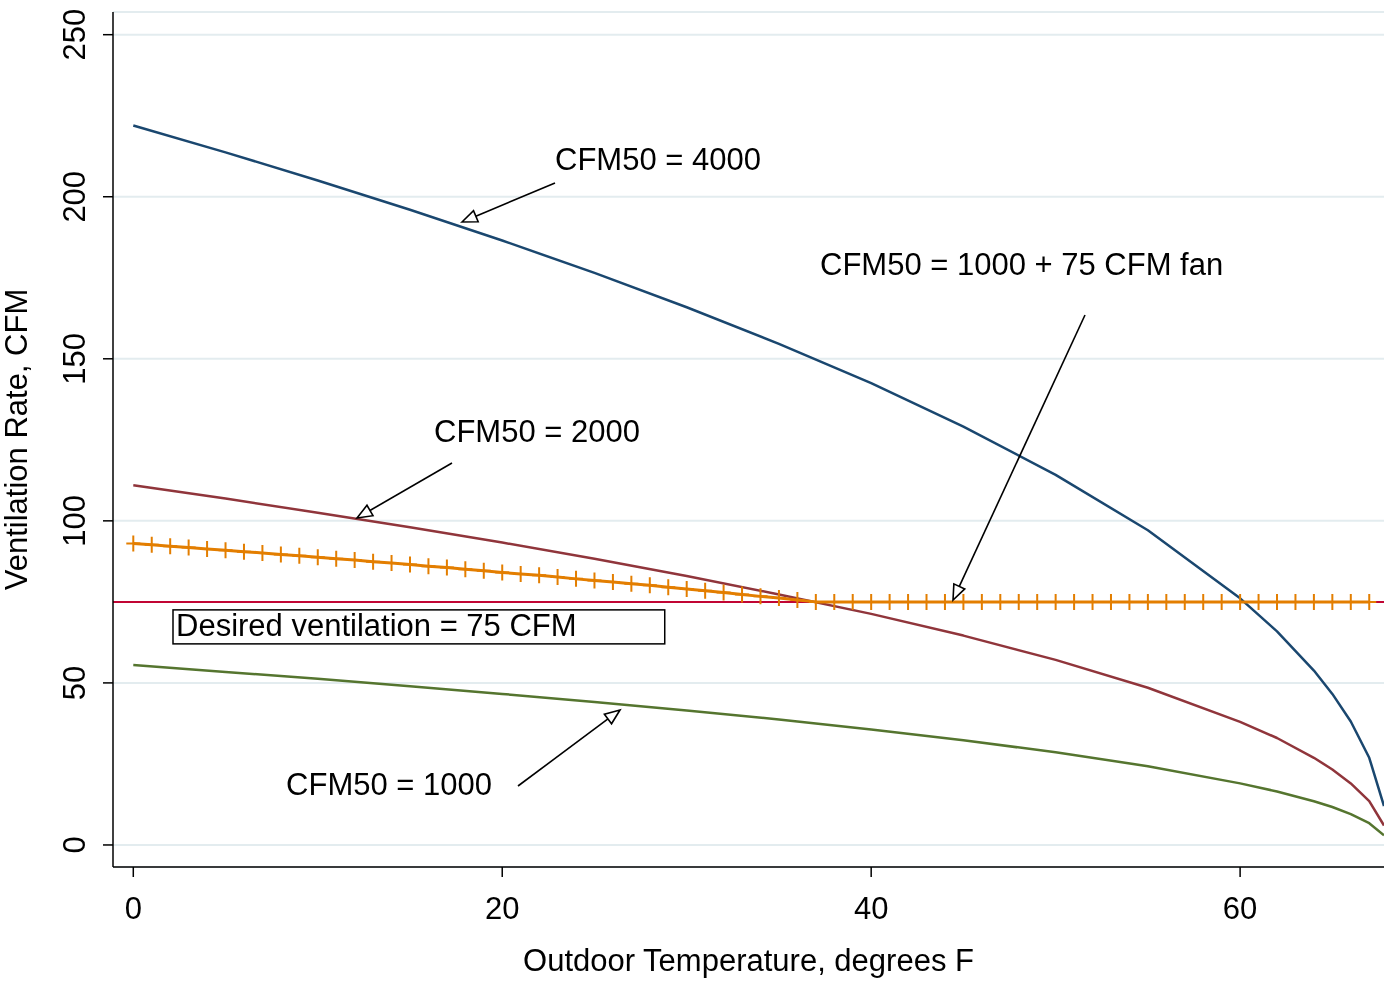 This screenshot has height=989, width=1384. Describe the element at coordinates (537, 432) in the screenshot. I see `annotation: CFM50 = 2000` at that location.